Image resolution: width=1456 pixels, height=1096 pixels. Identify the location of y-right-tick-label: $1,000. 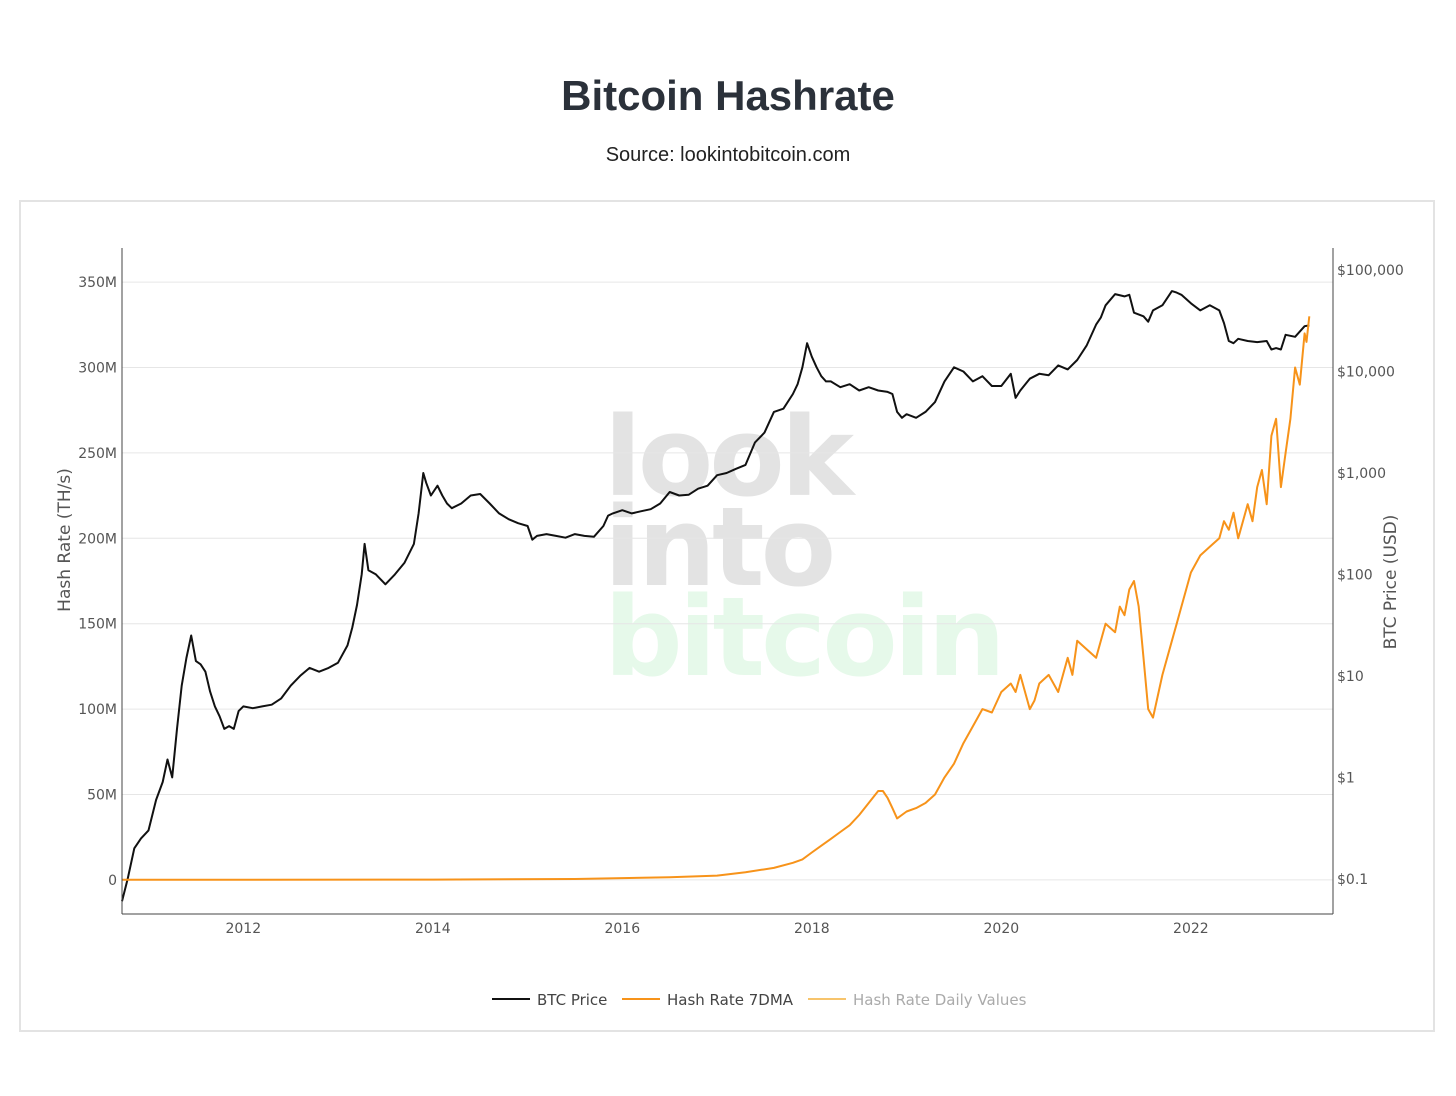
(1361, 474).